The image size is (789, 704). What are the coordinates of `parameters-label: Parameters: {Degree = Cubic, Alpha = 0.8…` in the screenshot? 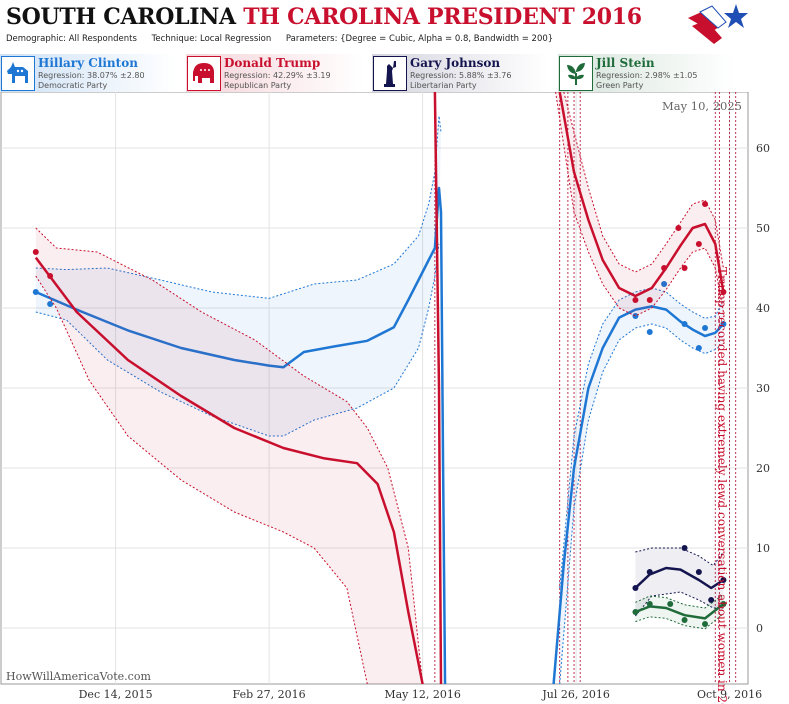 It's located at (419, 39).